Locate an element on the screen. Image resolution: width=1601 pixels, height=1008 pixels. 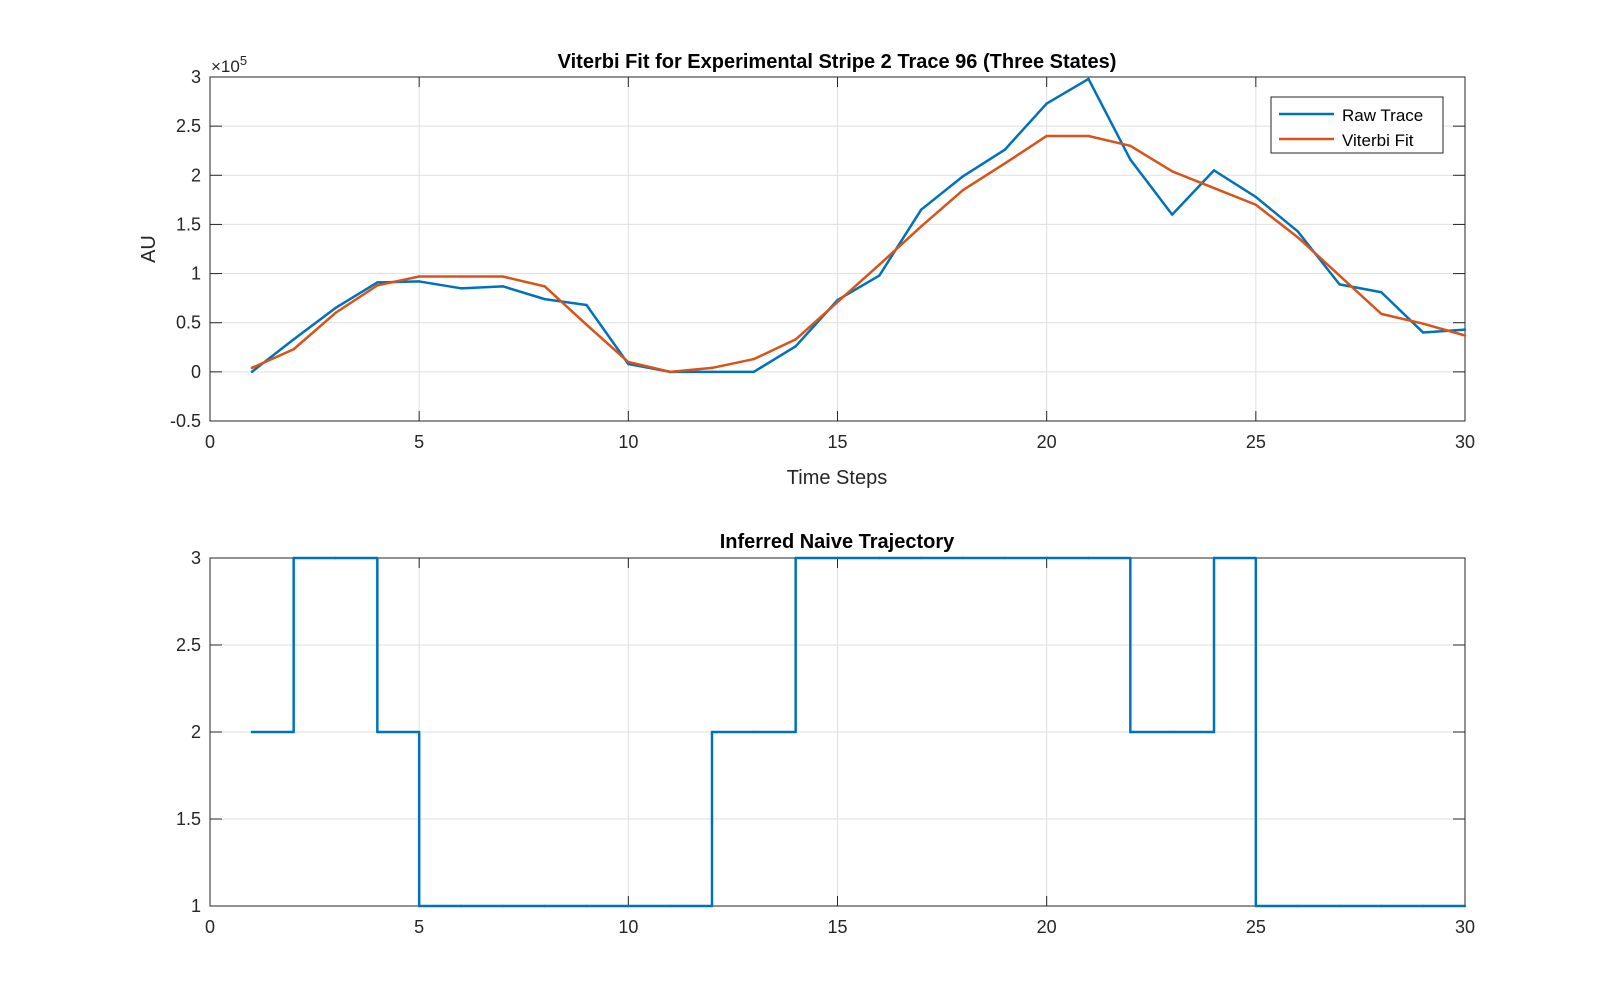
y-tick-label: 0 is located at coordinates (196, 372).